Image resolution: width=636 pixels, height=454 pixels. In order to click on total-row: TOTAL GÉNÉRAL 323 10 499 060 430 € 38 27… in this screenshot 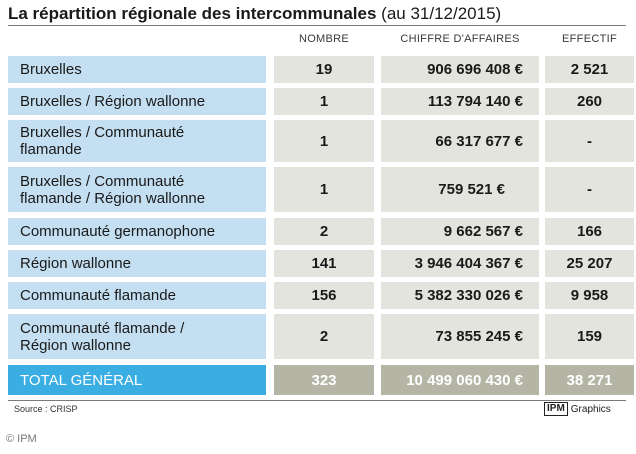, I will do `click(321, 380)`.